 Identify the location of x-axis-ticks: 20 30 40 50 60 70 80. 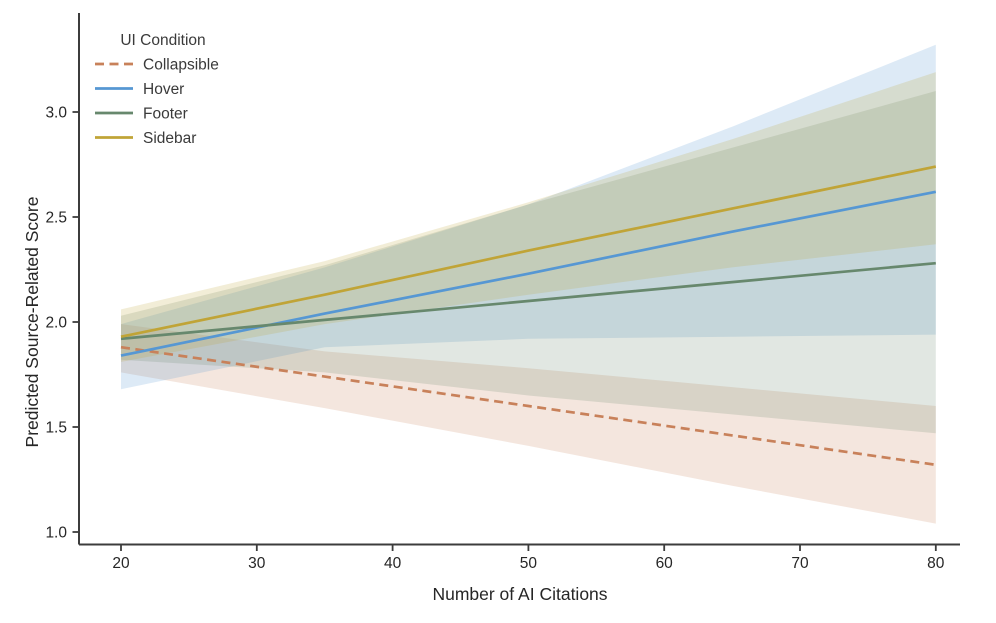
(528, 558).